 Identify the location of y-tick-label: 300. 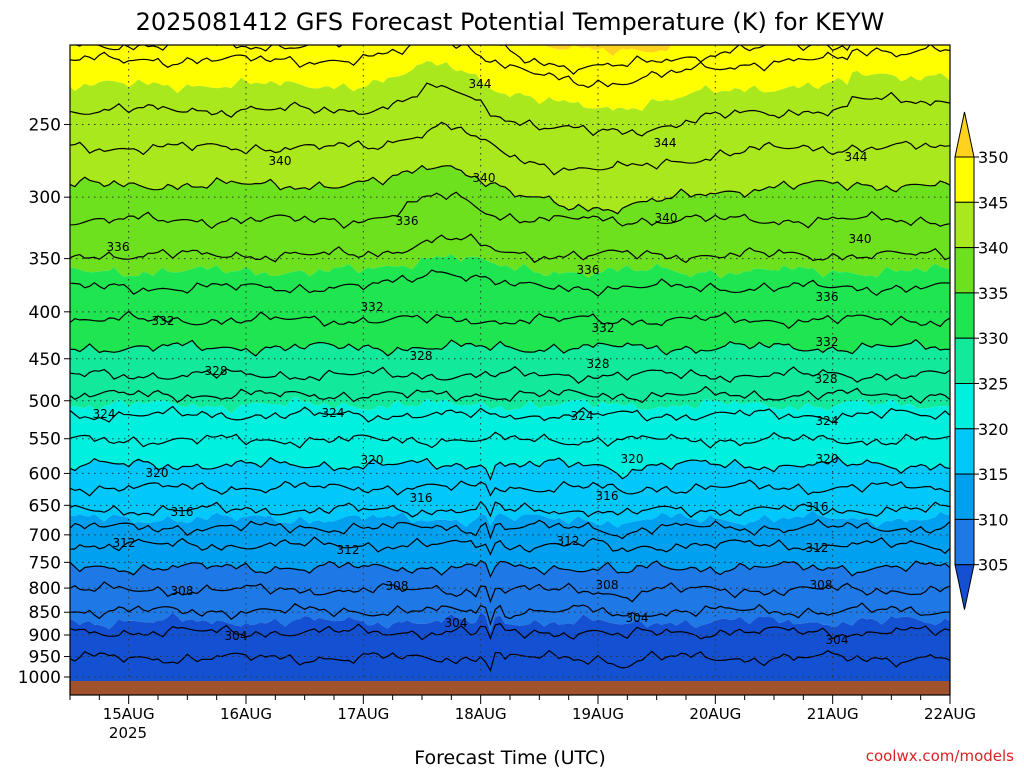
(45, 198).